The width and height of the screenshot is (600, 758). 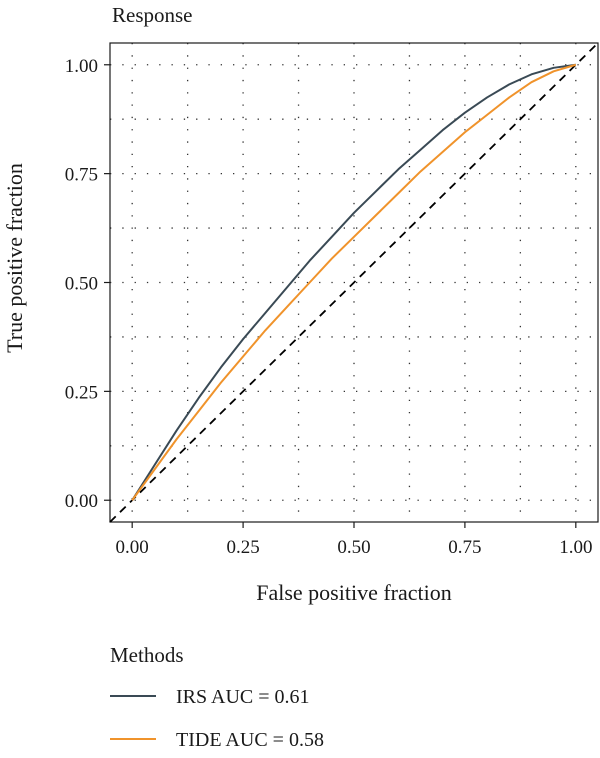 What do you see at coordinates (575, 547) in the screenshot?
I see `x-tick-label: 1.00` at bounding box center [575, 547].